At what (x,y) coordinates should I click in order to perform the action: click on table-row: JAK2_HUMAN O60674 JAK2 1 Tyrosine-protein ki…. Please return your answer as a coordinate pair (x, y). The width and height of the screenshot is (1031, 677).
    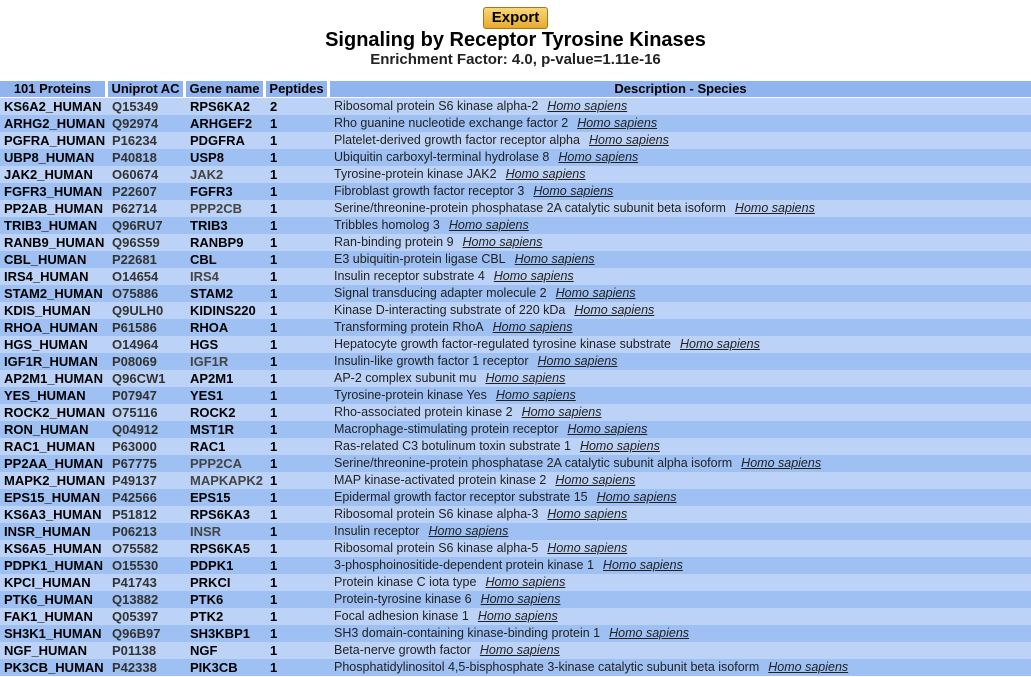
    Looking at the image, I should click on (515, 174).